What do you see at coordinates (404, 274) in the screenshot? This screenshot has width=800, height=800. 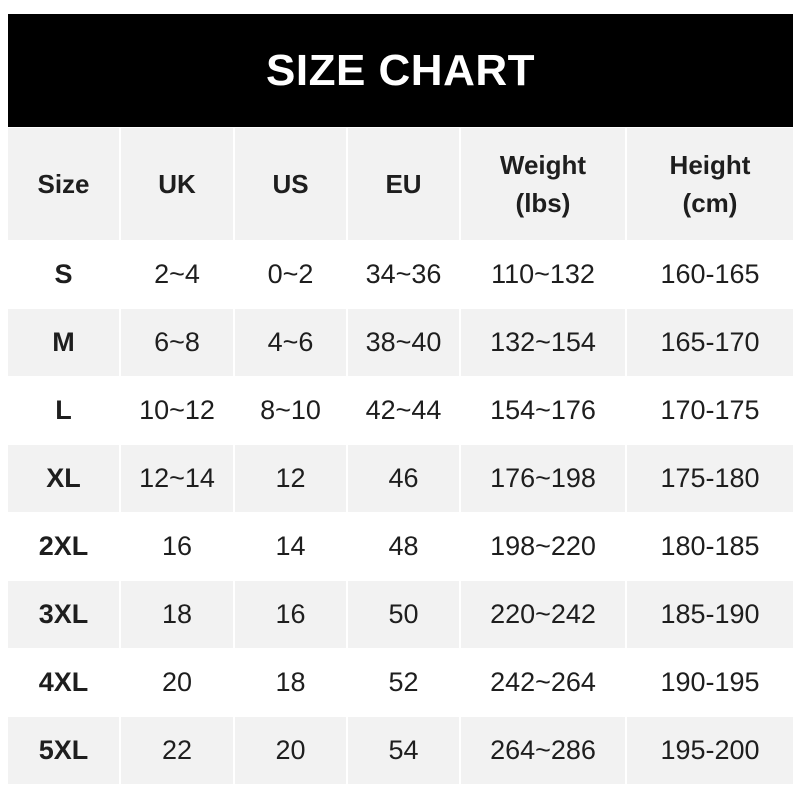 I see `cell-eu: 34~36` at bounding box center [404, 274].